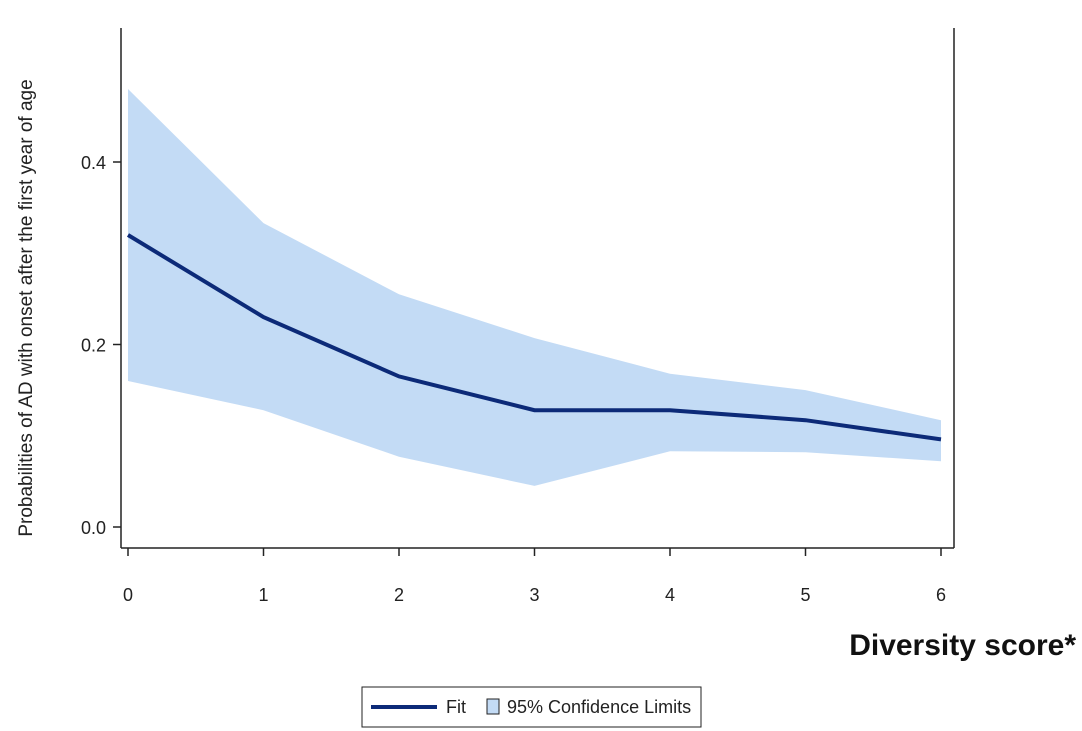  What do you see at coordinates (493, 706) in the screenshot?
I see `legend-ci-swatch` at bounding box center [493, 706].